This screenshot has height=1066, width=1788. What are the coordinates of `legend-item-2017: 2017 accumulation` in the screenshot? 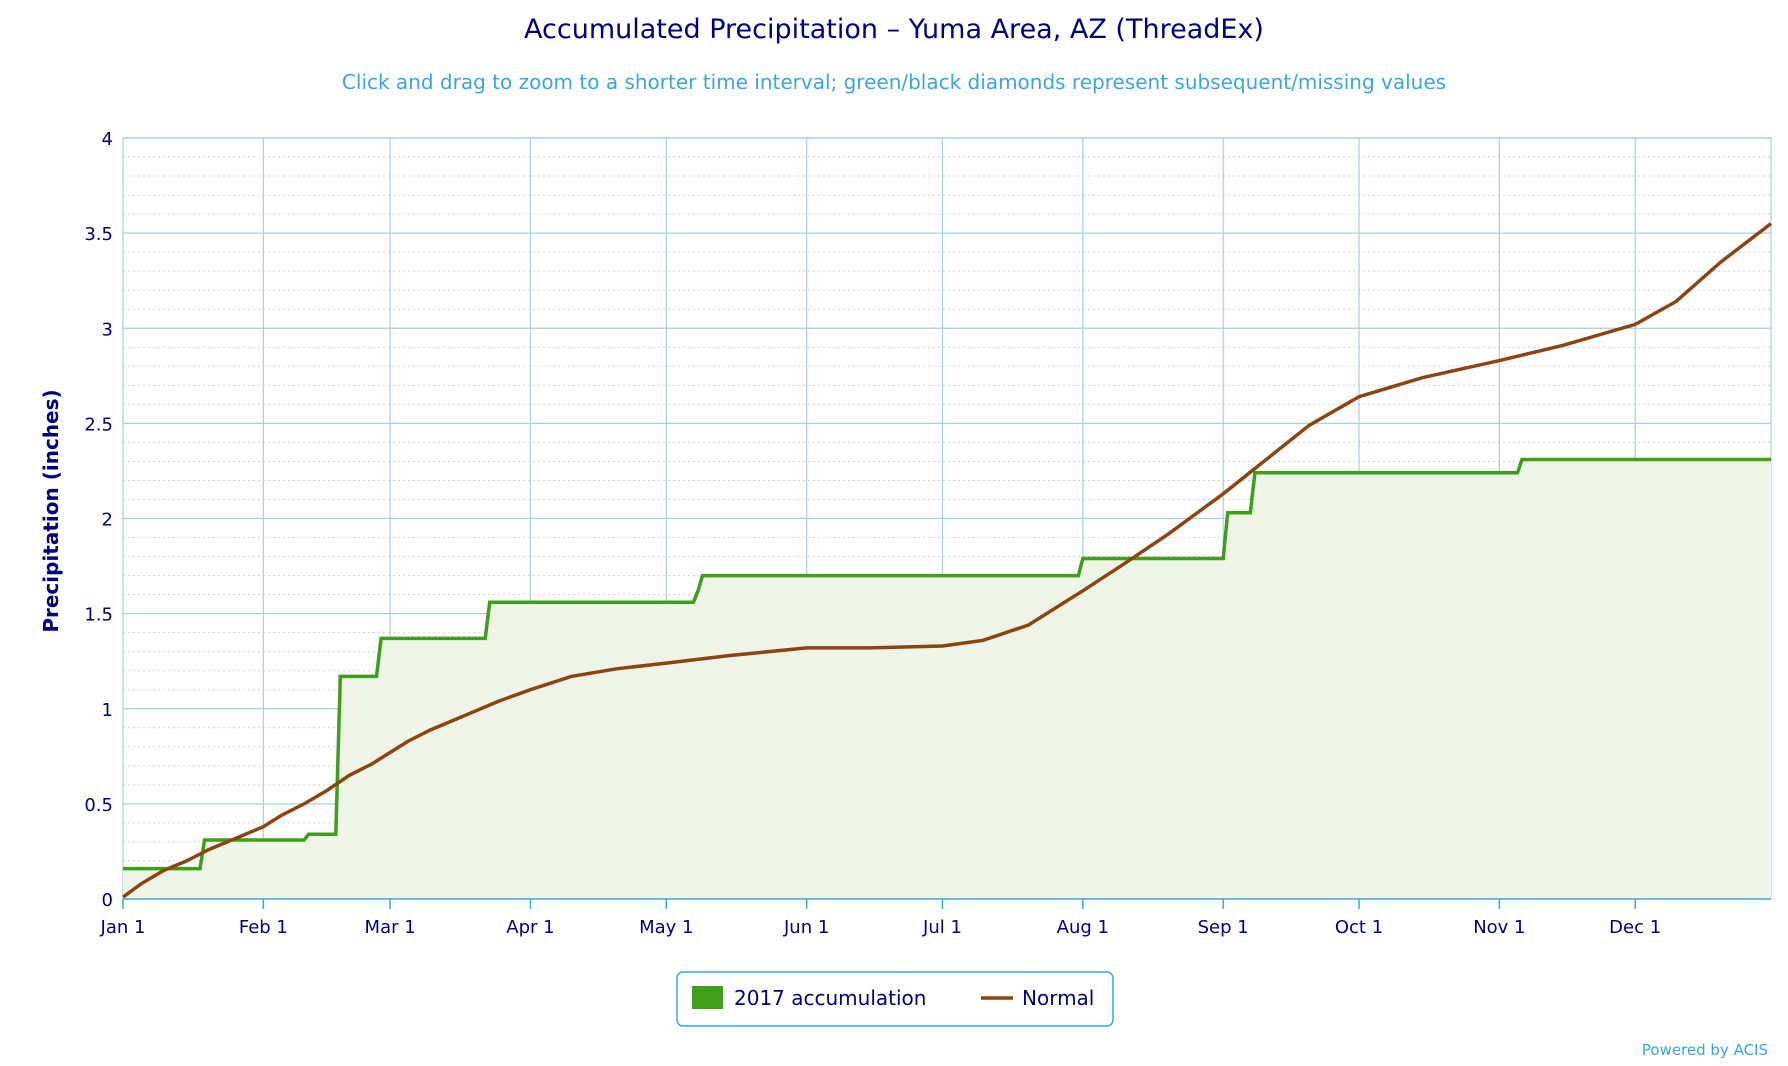 It's located at (809, 998).